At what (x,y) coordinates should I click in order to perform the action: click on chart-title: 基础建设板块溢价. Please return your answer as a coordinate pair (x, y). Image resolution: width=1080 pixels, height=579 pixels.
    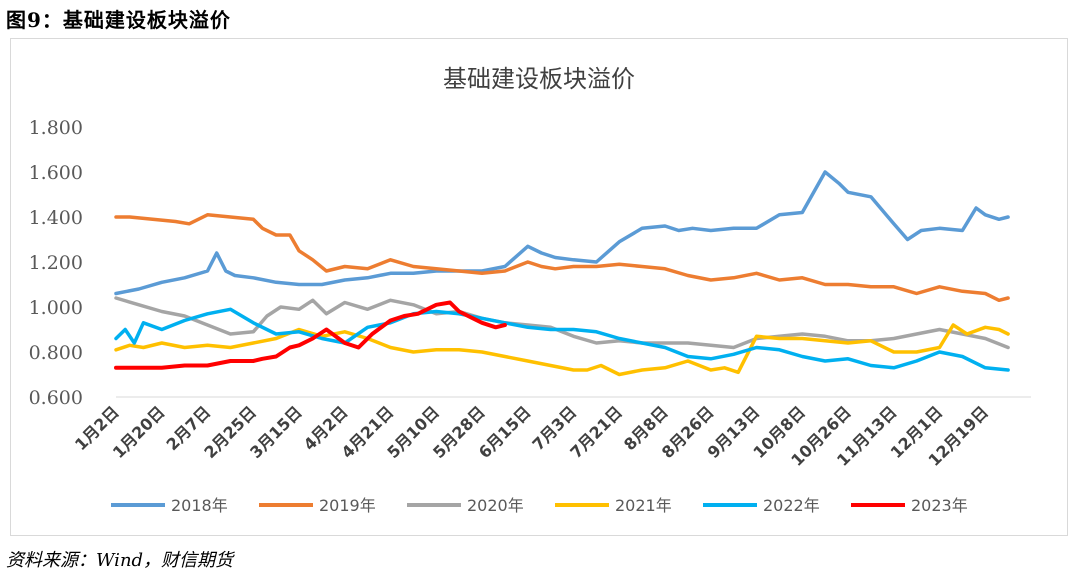
    Looking at the image, I should click on (539, 79).